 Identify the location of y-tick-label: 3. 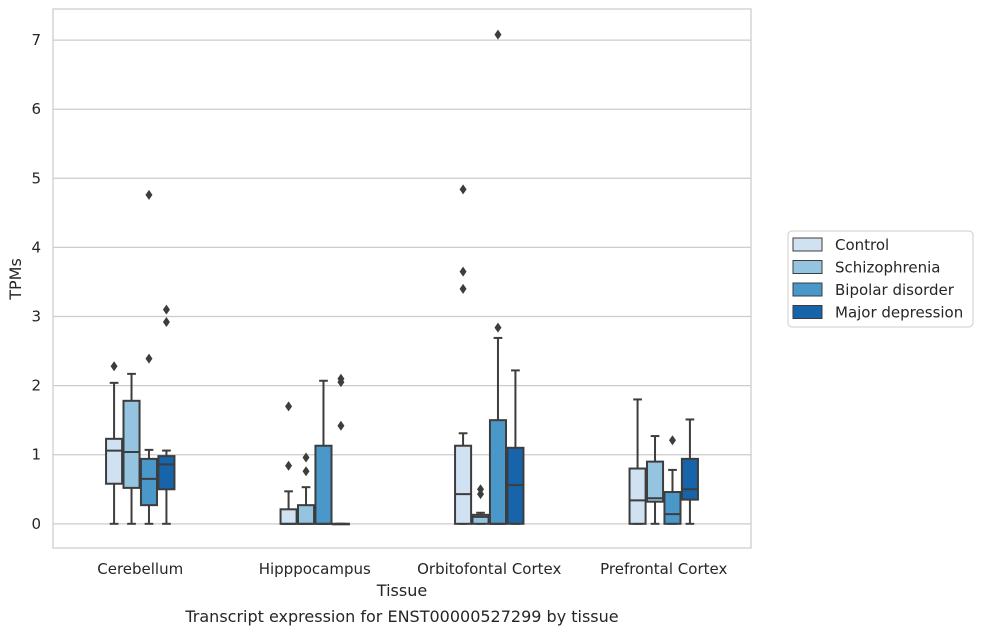
(36, 317).